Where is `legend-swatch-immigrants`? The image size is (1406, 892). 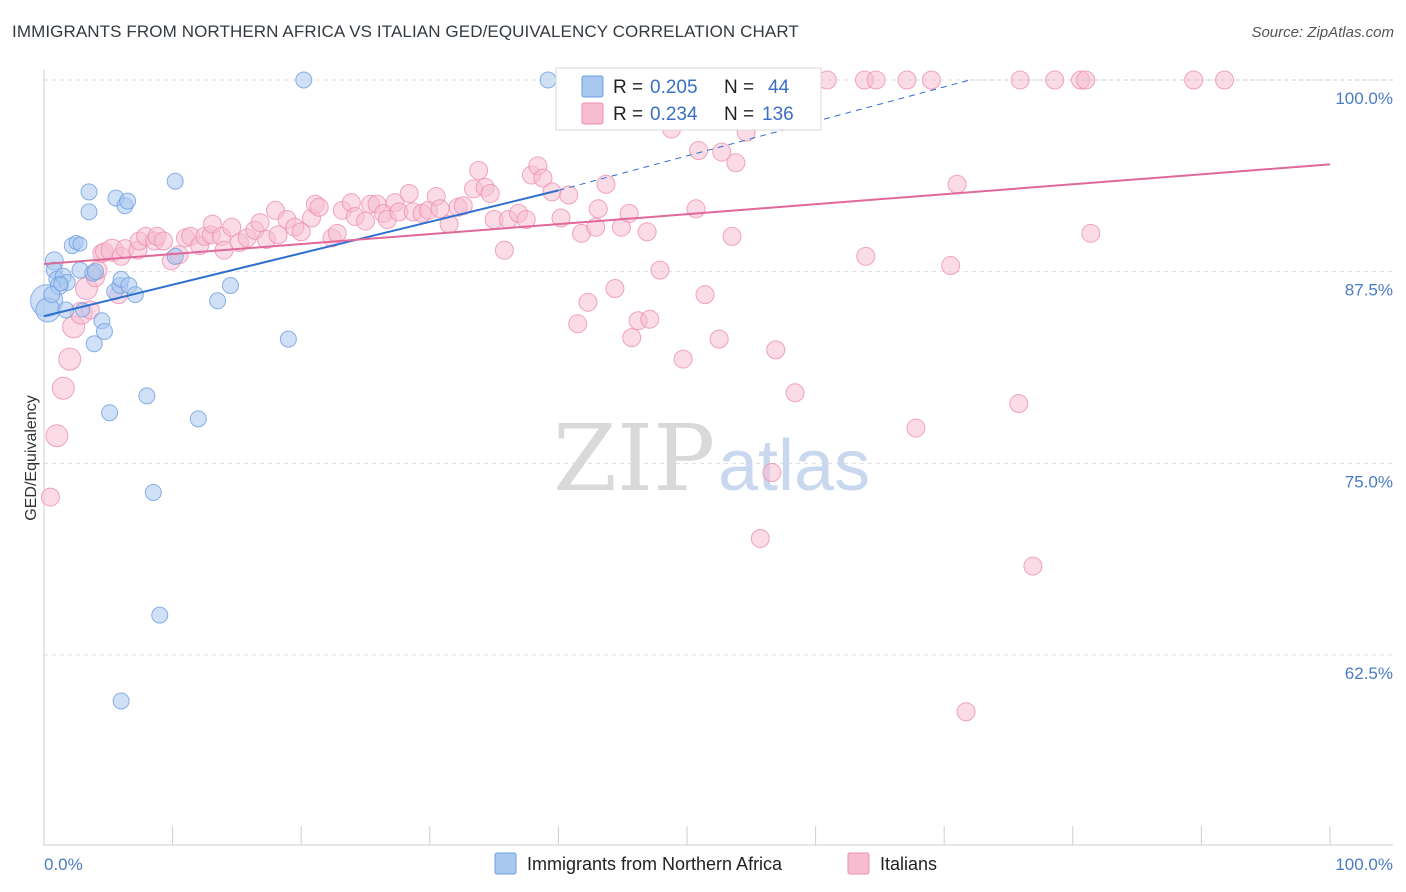
legend-swatch-immigrants is located at coordinates (505, 863).